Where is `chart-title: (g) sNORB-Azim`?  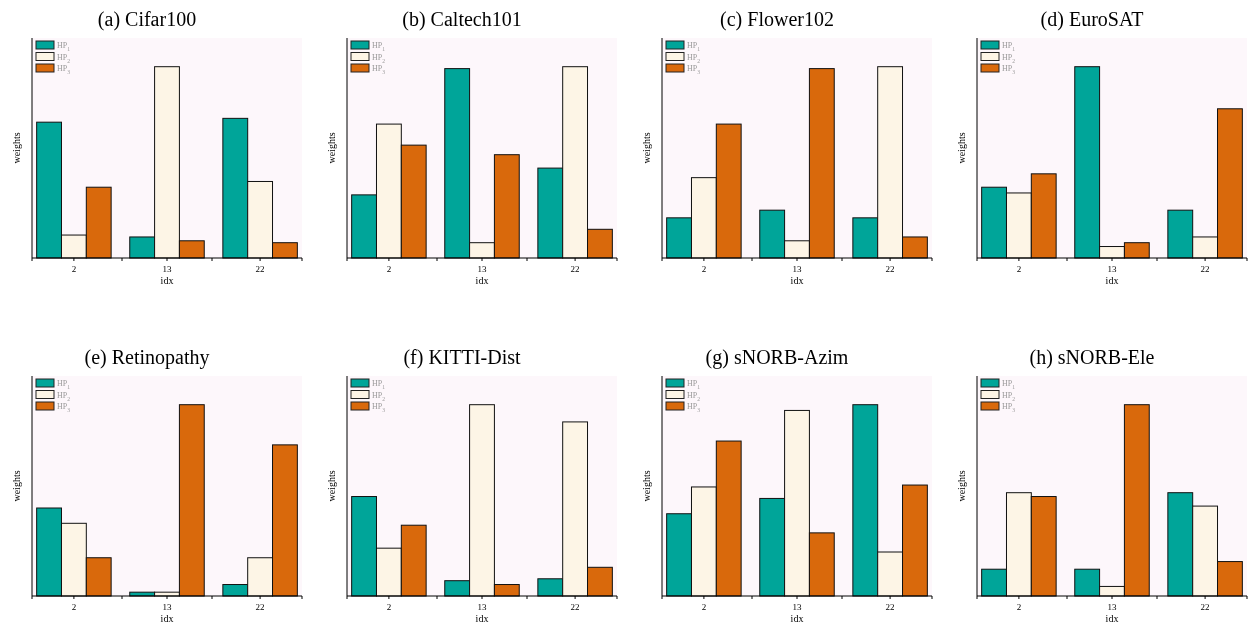
chart-title: (g) sNORB-Azim is located at coordinates (777, 357).